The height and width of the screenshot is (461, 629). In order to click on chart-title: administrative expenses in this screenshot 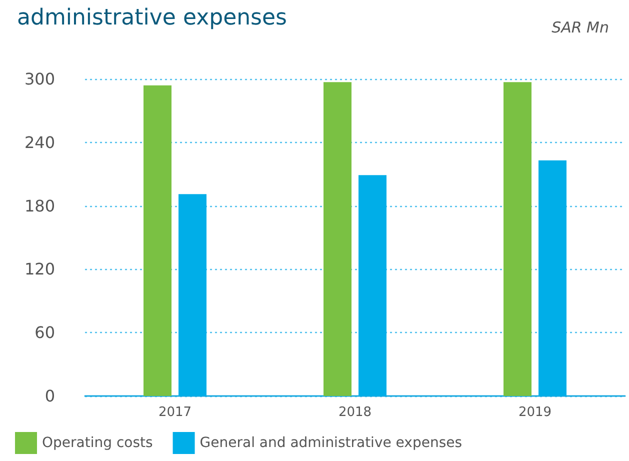, I will do `click(152, 18)`.